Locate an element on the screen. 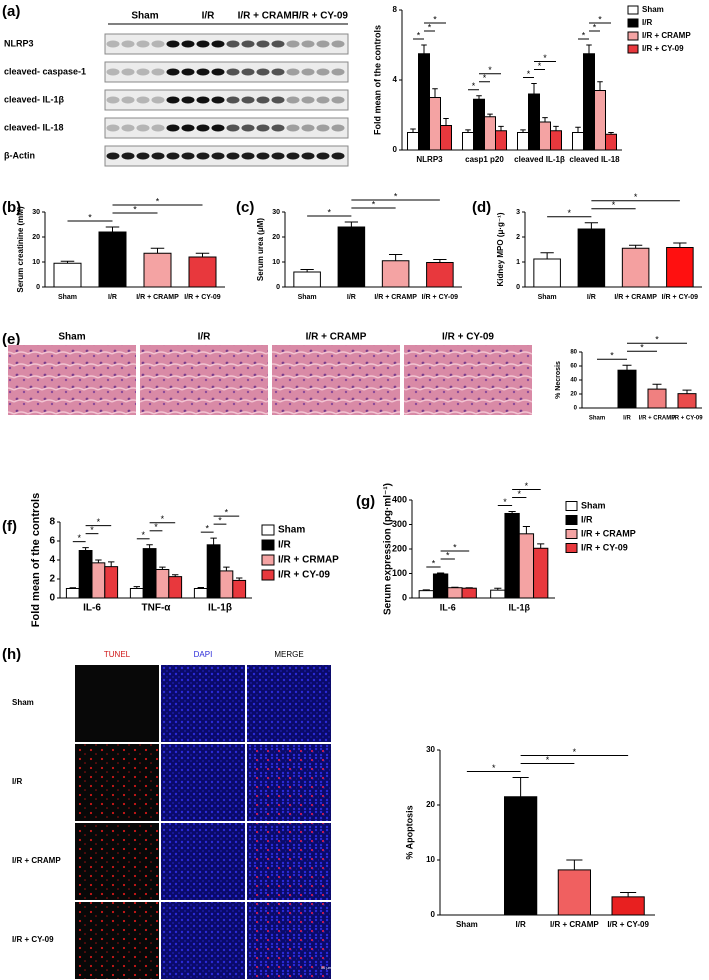  y-tick-label: 6 is located at coordinates (52, 541).